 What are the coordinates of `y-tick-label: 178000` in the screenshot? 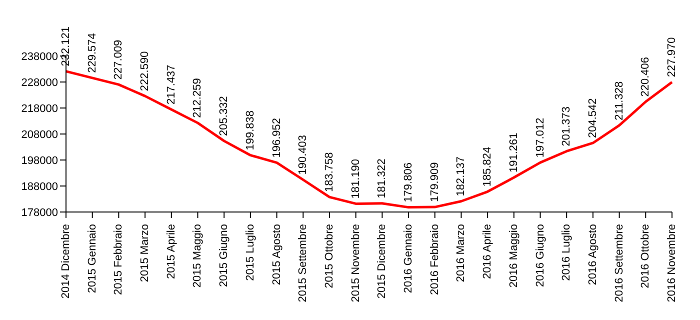 It's located at (39, 212).